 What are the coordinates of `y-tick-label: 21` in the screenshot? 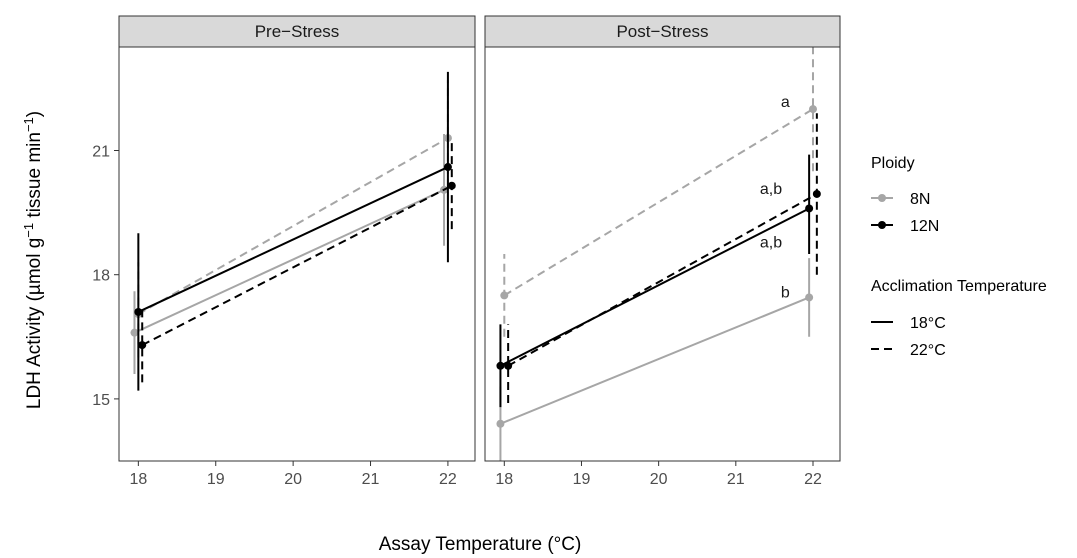 It's located at (101, 152).